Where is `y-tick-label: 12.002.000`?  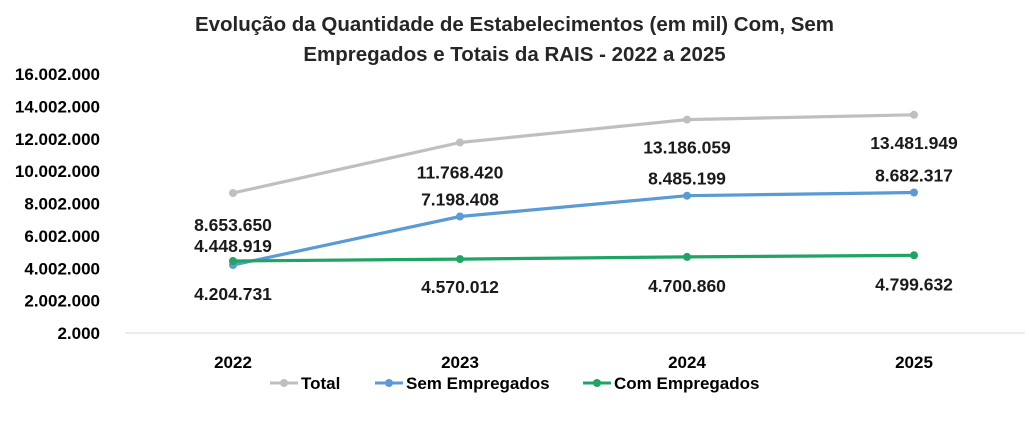
y-tick-label: 12.002.000 is located at coordinates (57, 139).